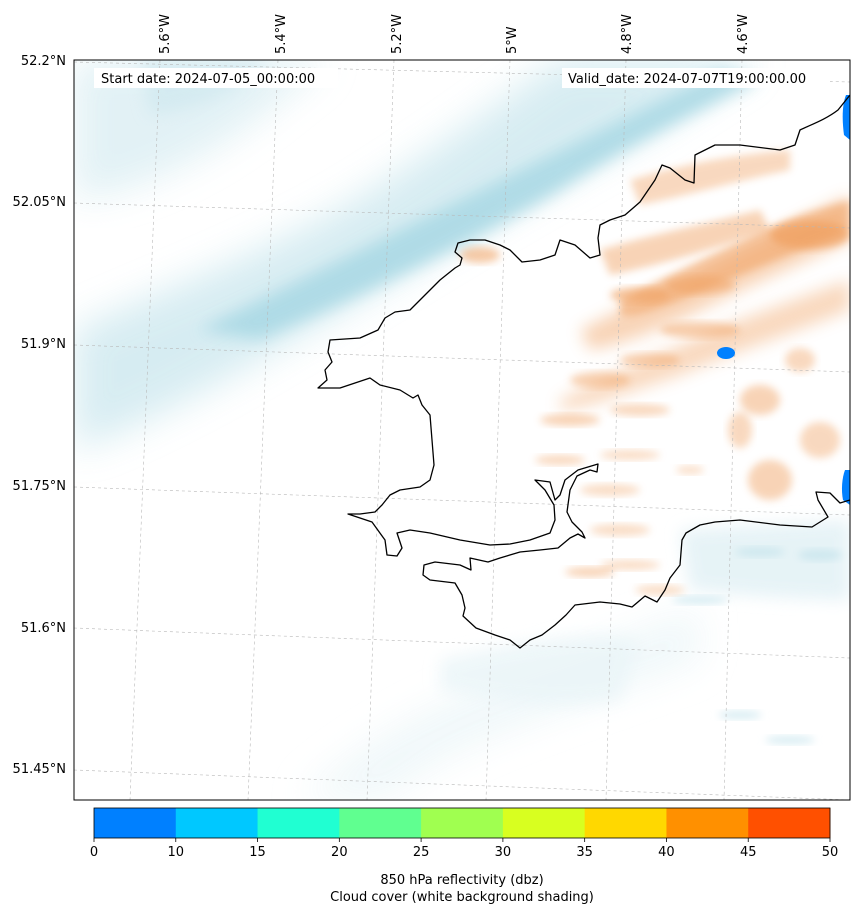 The height and width of the screenshot is (914, 859). What do you see at coordinates (584, 852) in the screenshot?
I see `colorbar-tick-label: 35` at bounding box center [584, 852].